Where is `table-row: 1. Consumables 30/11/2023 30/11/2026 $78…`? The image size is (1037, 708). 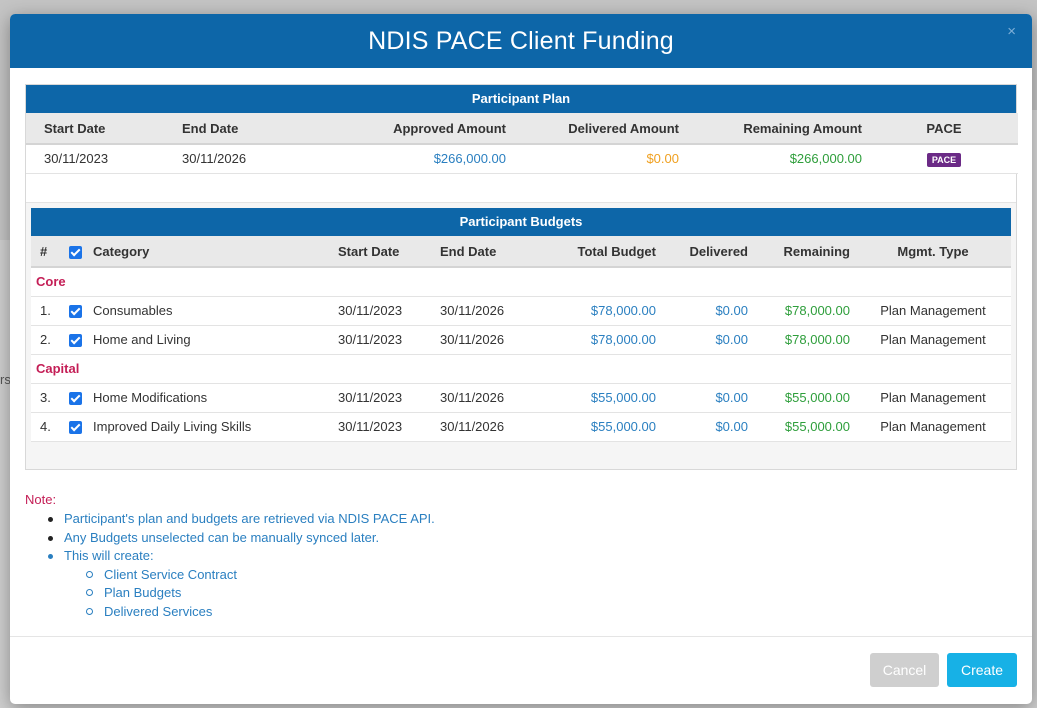
table-row: 1. Consumables 30/11/2023 30/11/2026 $78… is located at coordinates (521, 311).